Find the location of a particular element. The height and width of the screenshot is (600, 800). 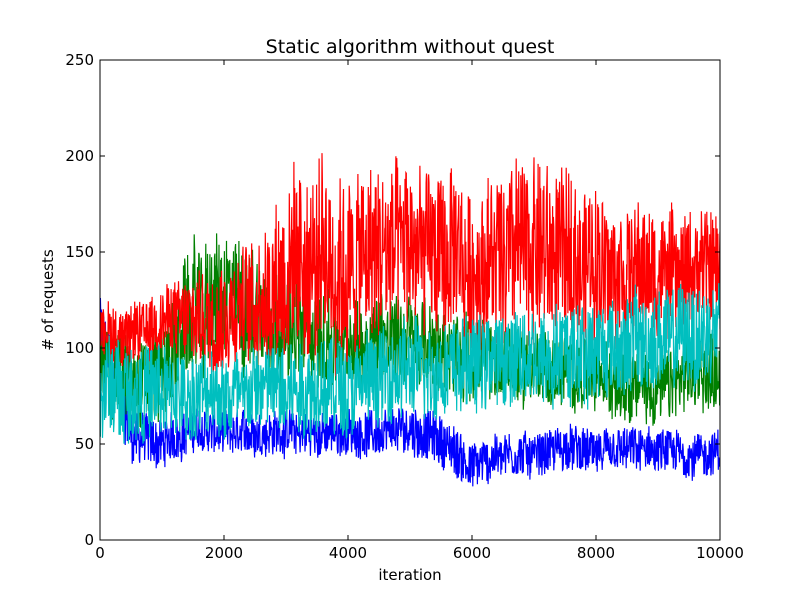

x-tick-label: 4000 is located at coordinates (348, 553).